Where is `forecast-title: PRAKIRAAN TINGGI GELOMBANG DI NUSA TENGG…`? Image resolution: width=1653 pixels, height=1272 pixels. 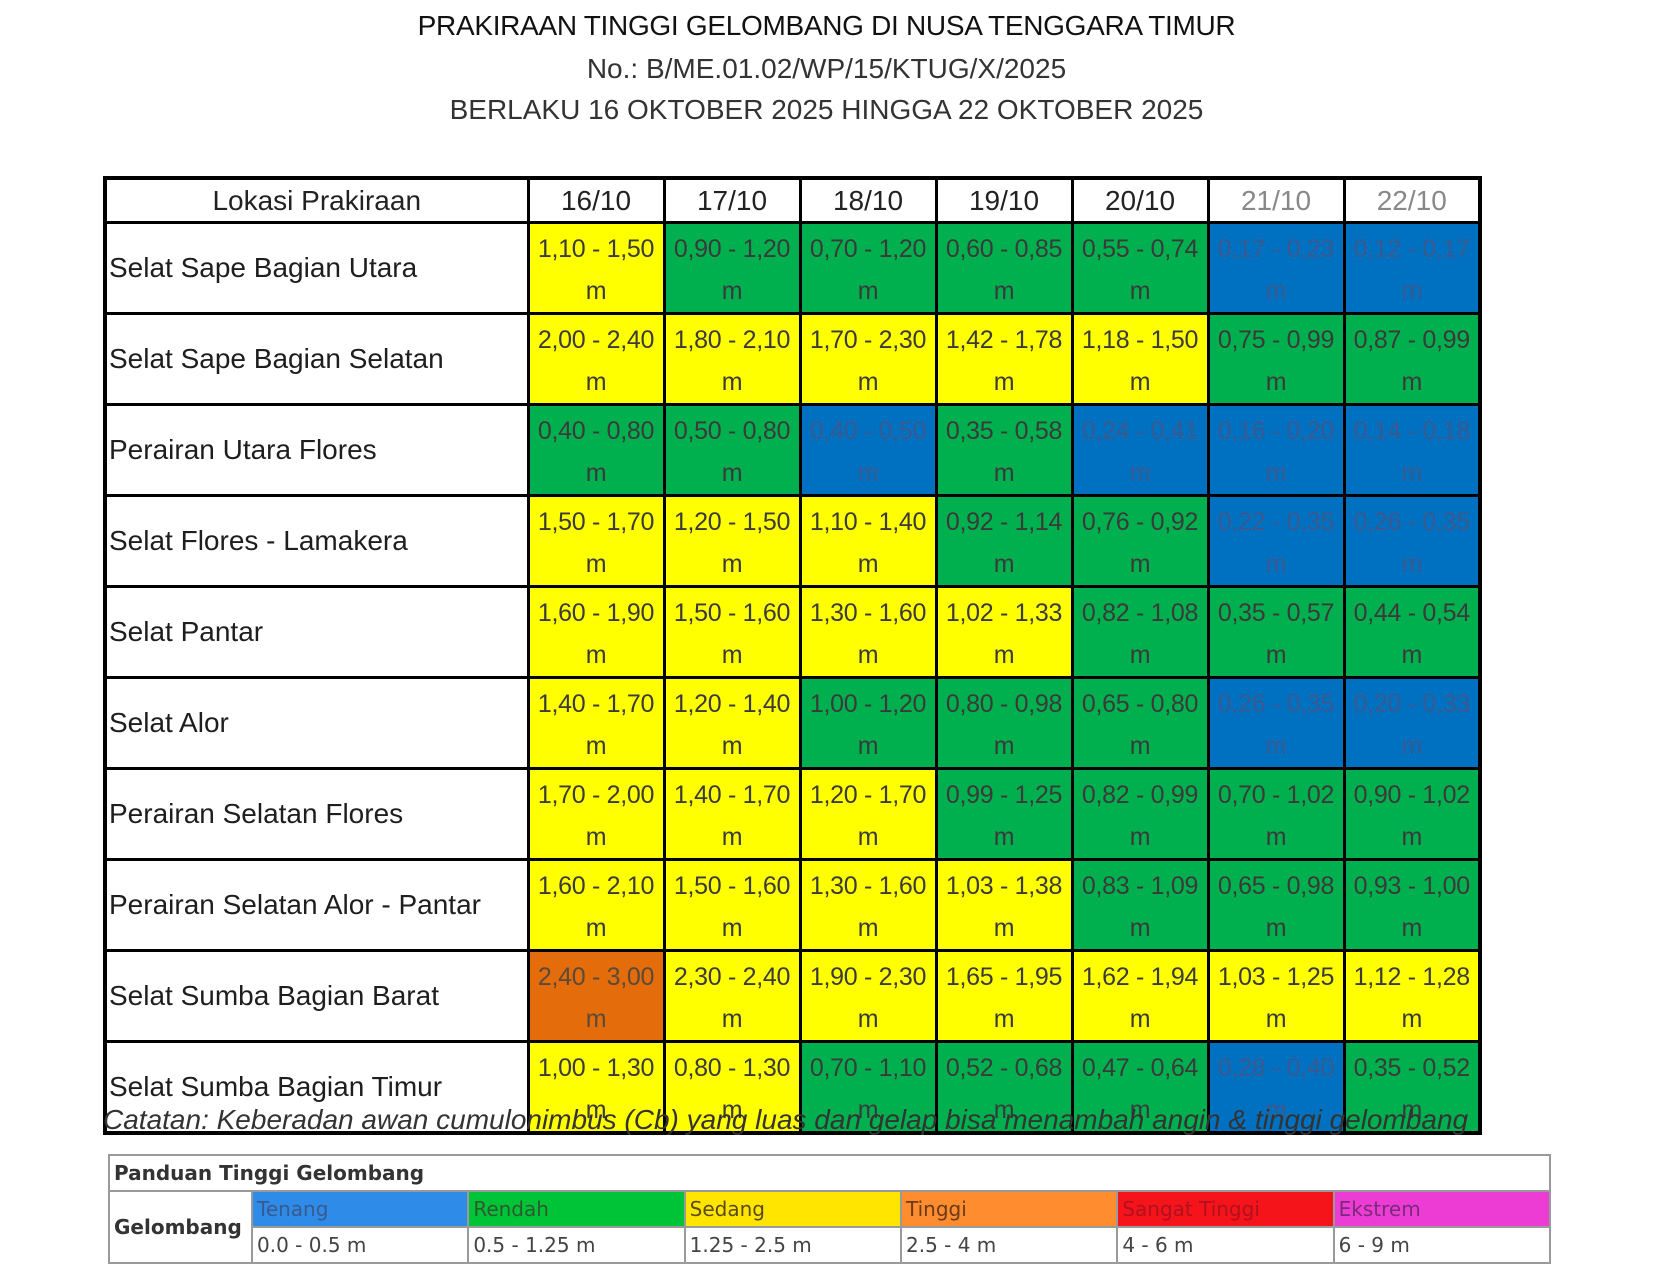 forecast-title: PRAKIRAAN TINGGI GELOMBANG DI NUSA TENGG… is located at coordinates (826, 25).